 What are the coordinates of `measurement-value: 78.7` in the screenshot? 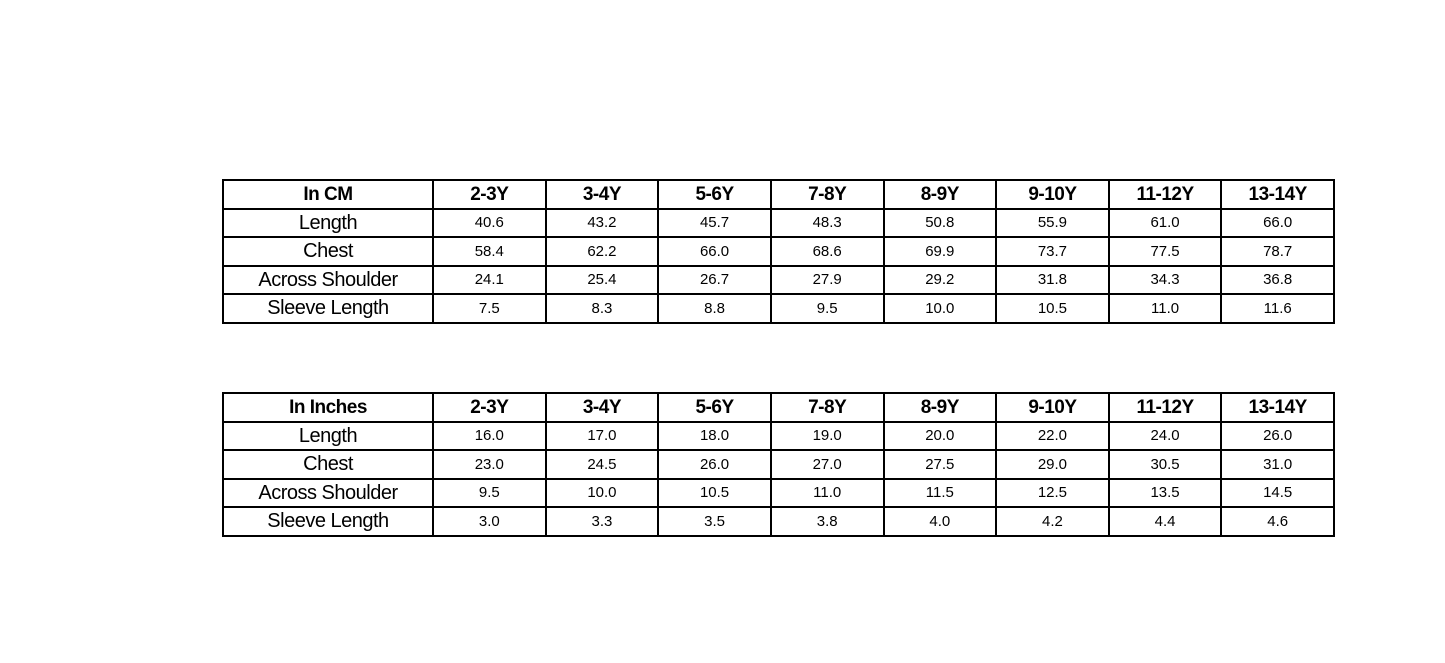 It's located at (1277, 251).